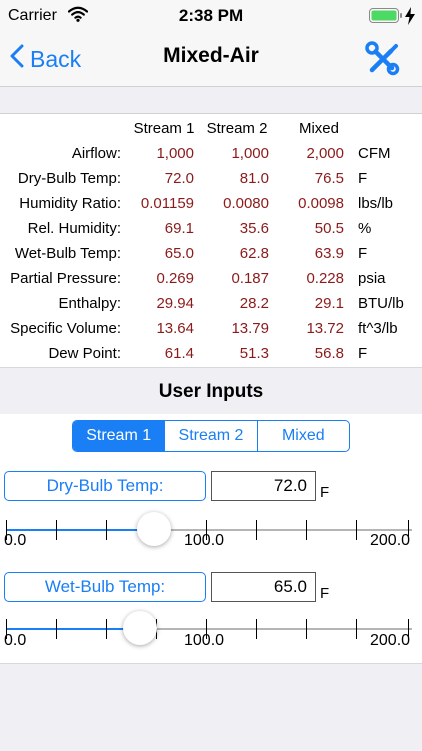 The width and height of the screenshot is (422, 751). I want to click on value-stream1: 61.4, so click(179, 353).